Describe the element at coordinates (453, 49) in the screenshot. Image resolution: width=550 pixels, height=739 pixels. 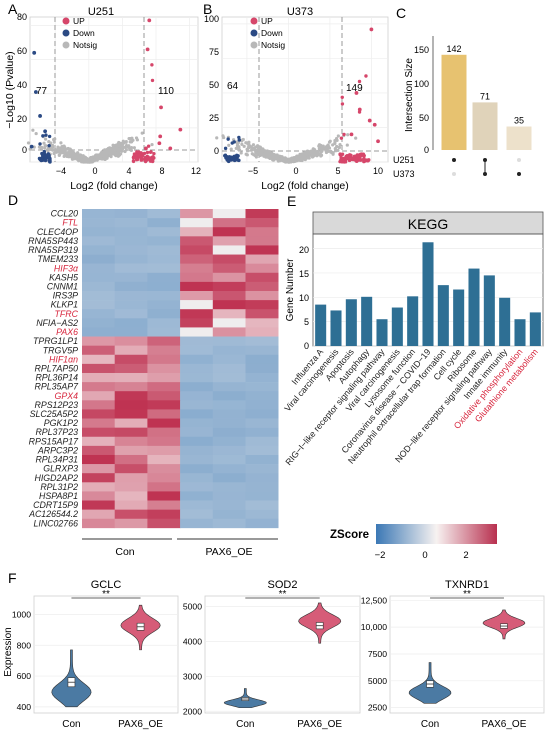
I see `intersection-bar-label: 142` at that location.